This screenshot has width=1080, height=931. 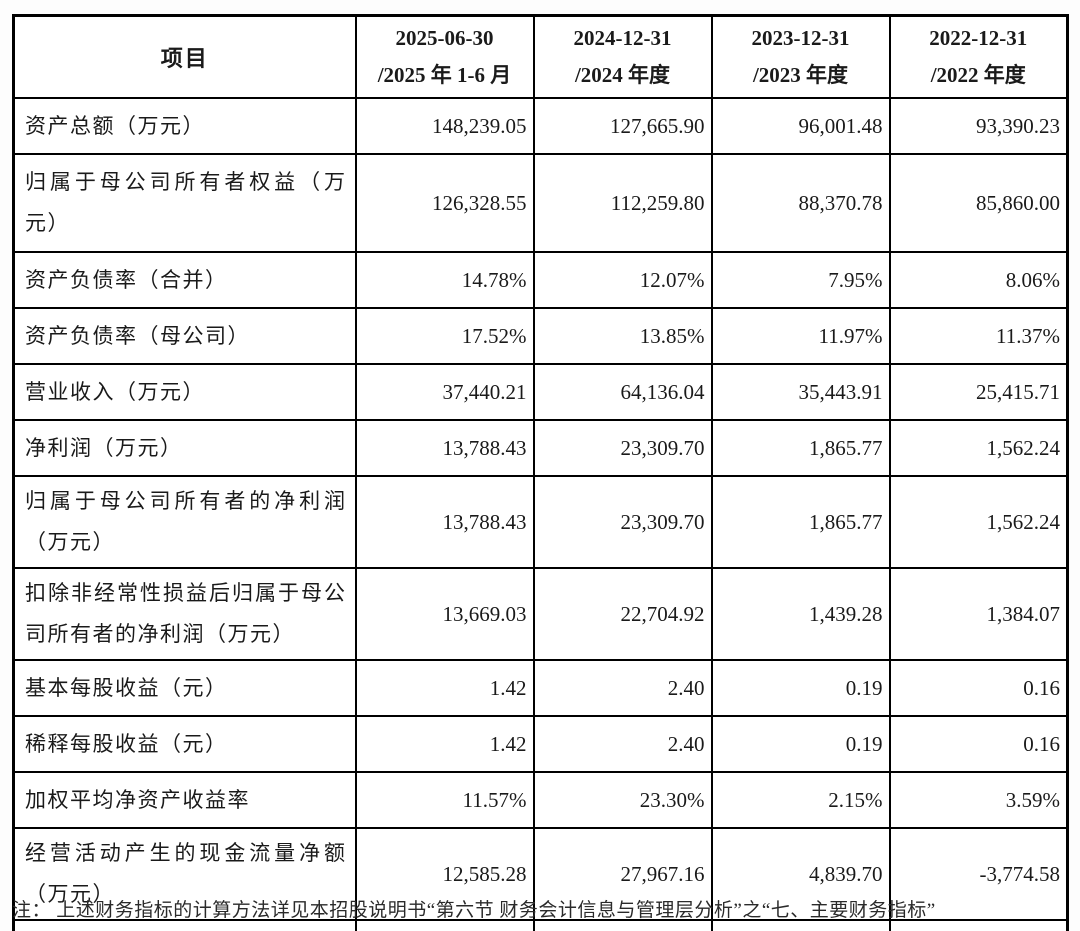 I want to click on row-label: 归属于母公司所有者权益（万元）, so click(x=184, y=203).